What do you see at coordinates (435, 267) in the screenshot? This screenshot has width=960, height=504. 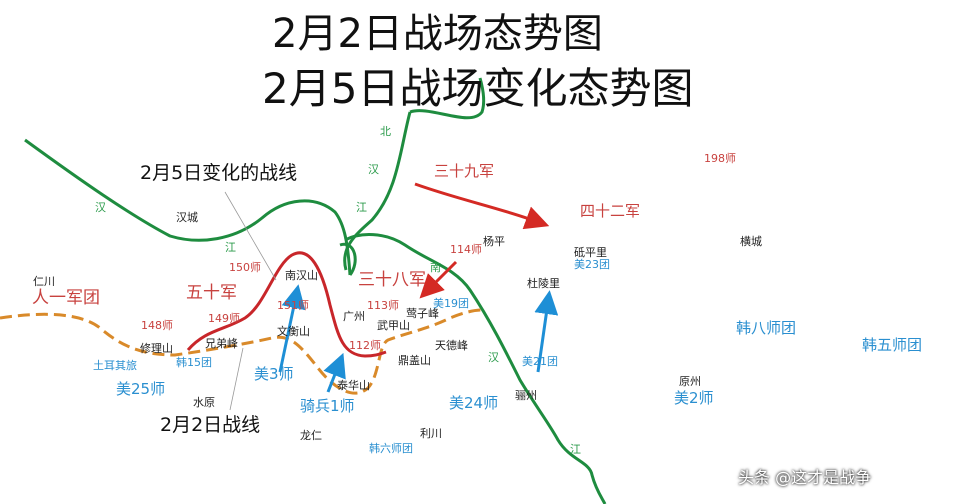 I see `river-label: 南` at bounding box center [435, 267].